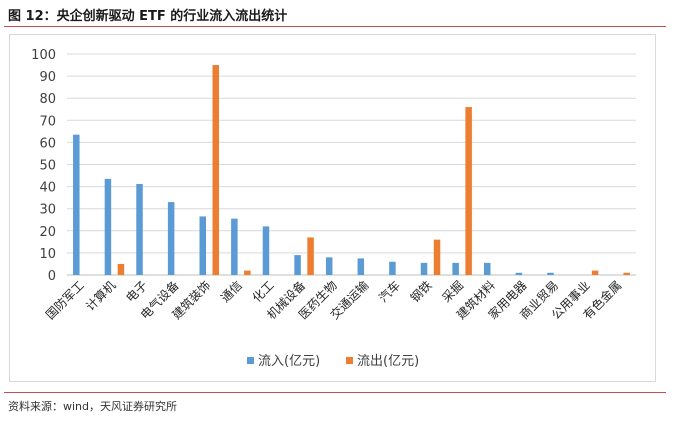 This screenshot has width=678, height=421. What do you see at coordinates (52, 276) in the screenshot?
I see `y-tick-label: 0` at bounding box center [52, 276].